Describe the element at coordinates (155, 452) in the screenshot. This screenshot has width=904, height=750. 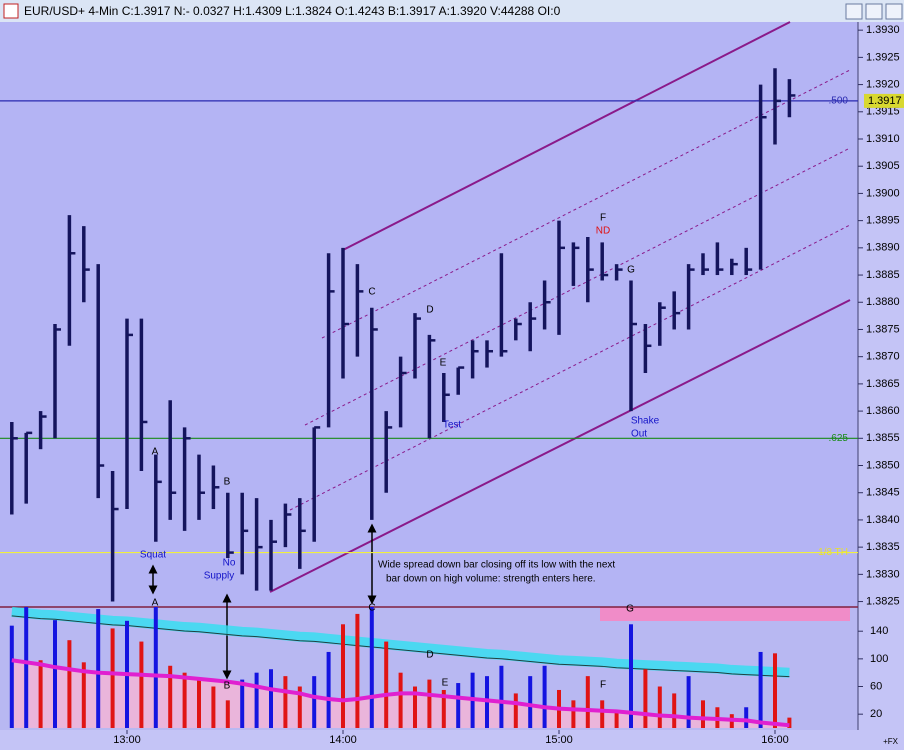
I see `annotation: A` at that location.